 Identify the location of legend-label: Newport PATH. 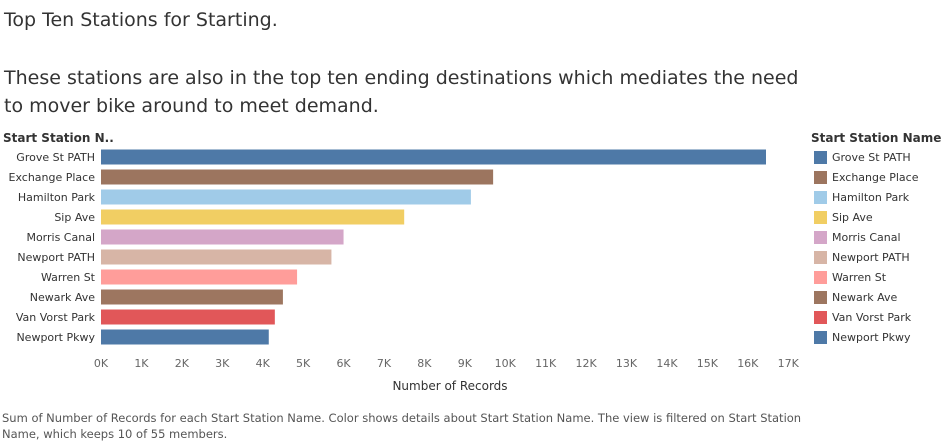
(871, 257).